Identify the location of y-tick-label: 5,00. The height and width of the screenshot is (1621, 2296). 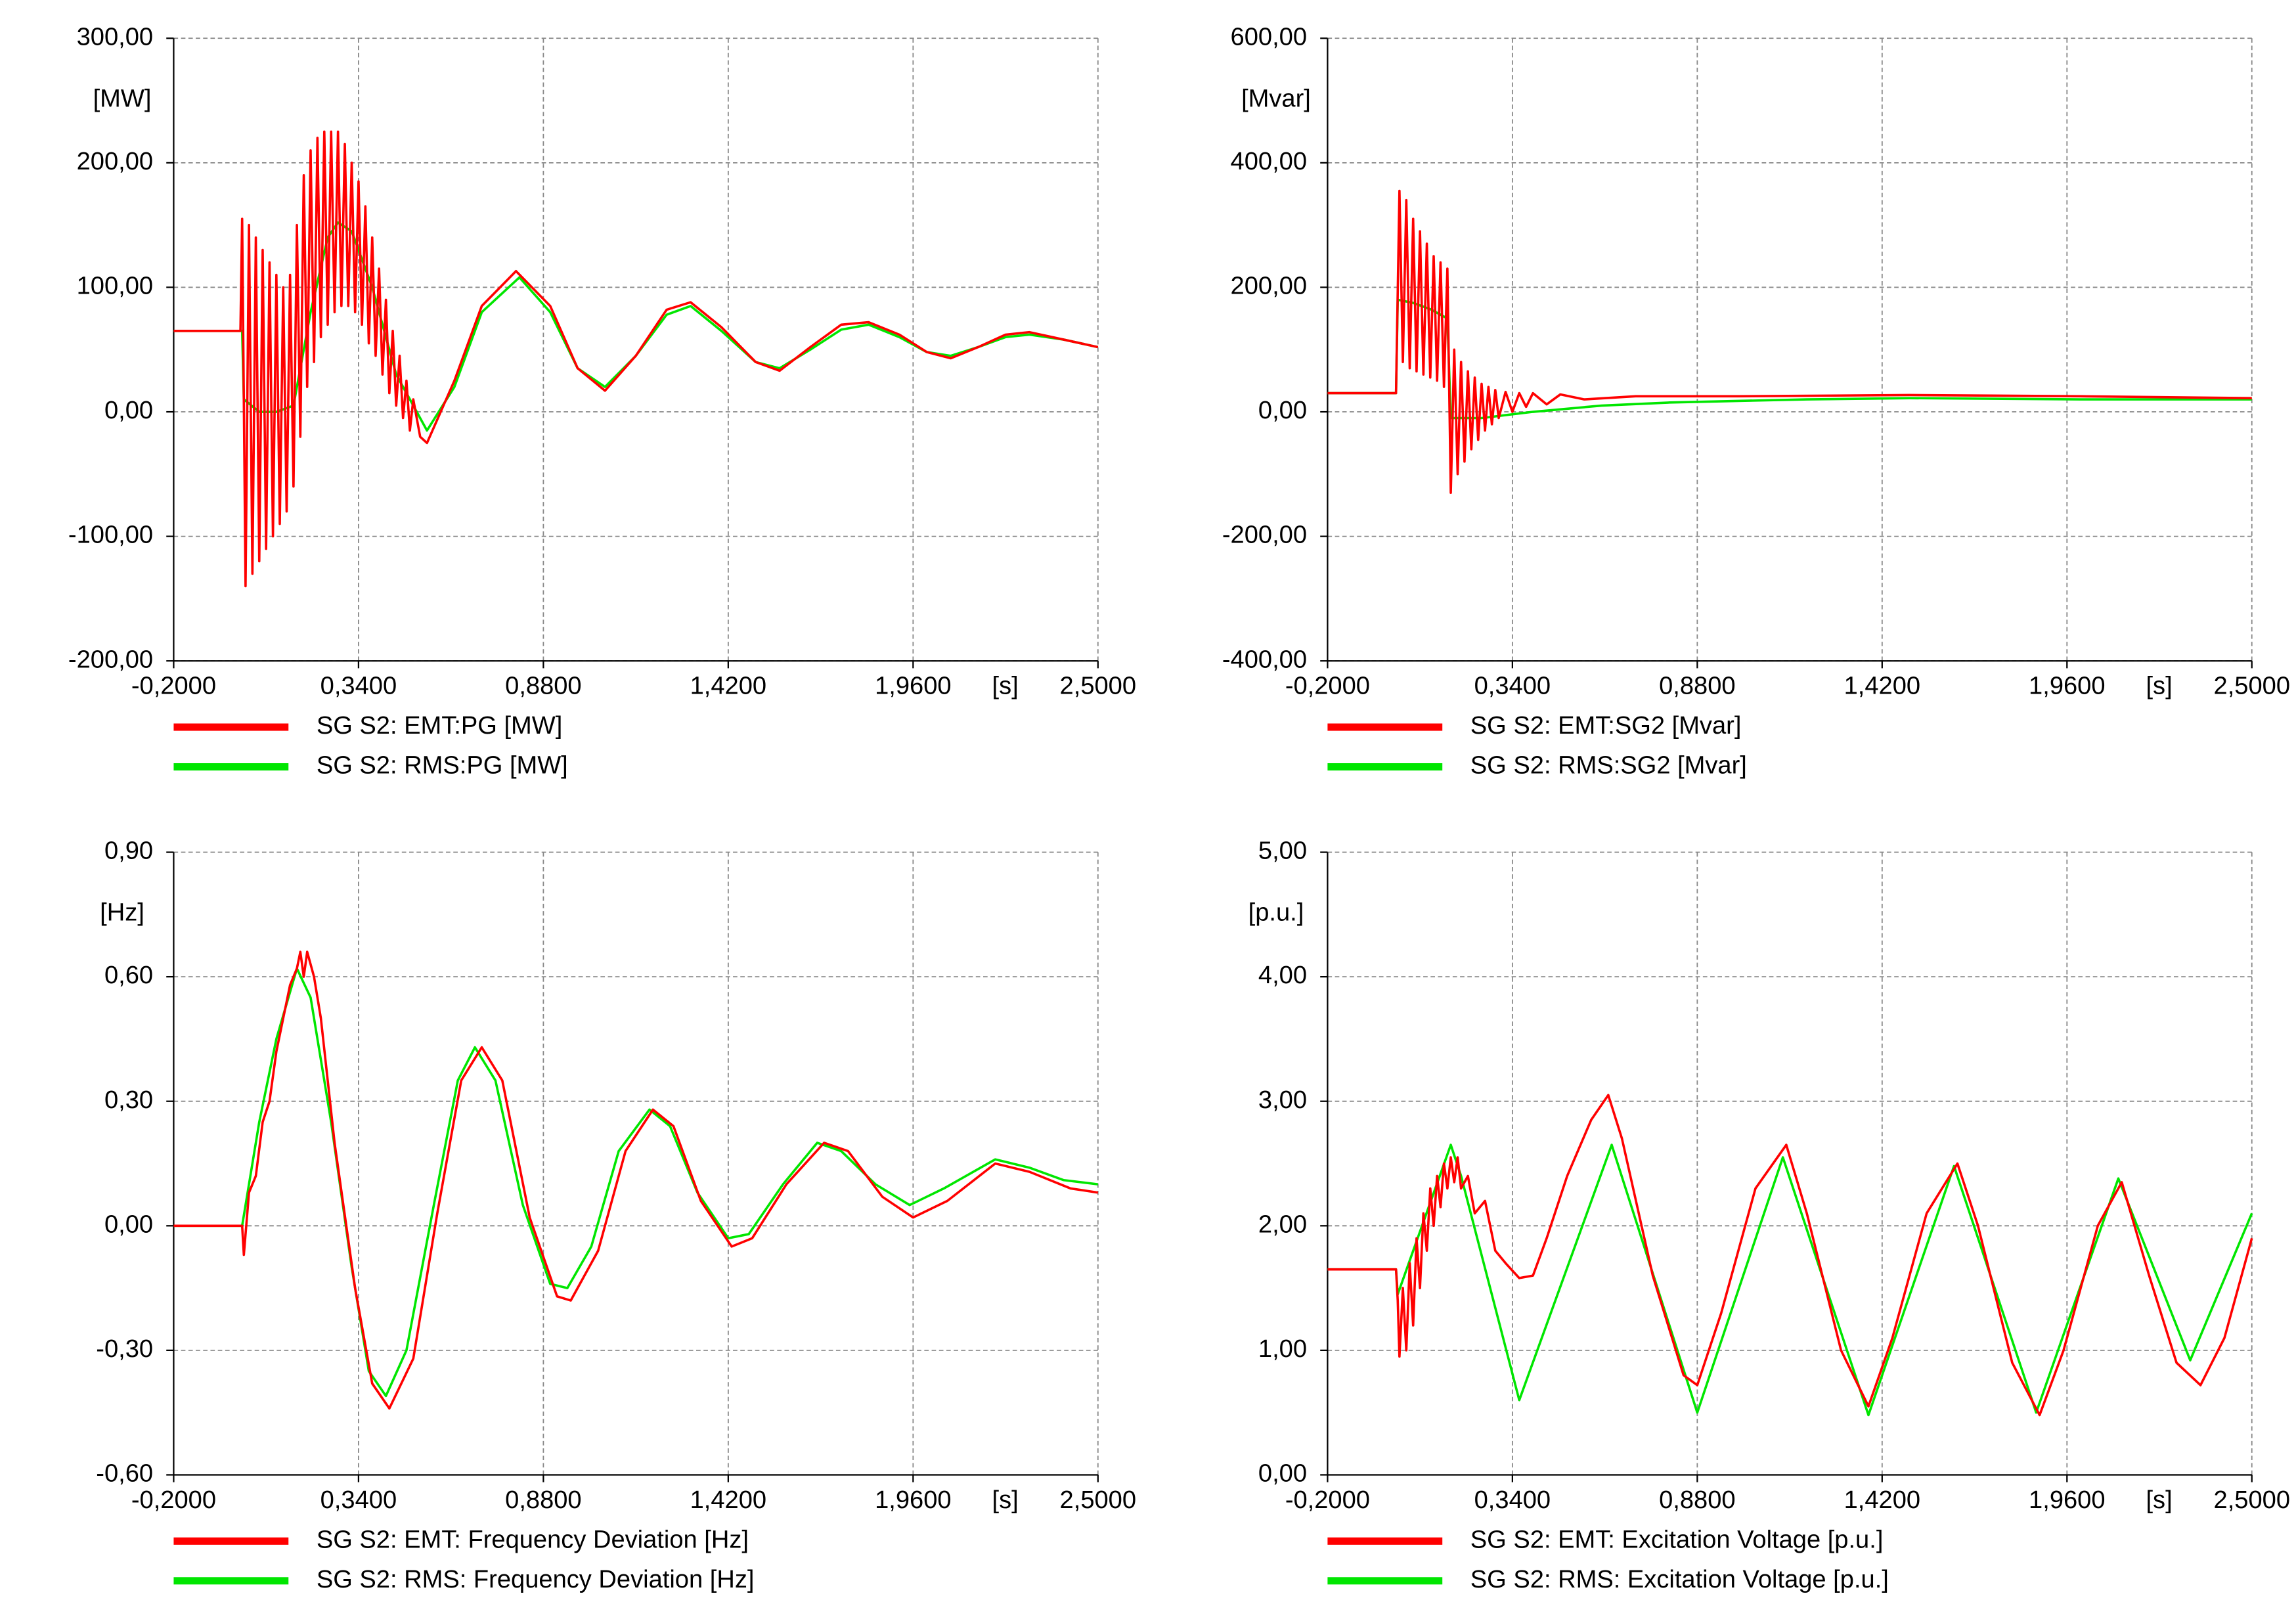
(1282, 851).